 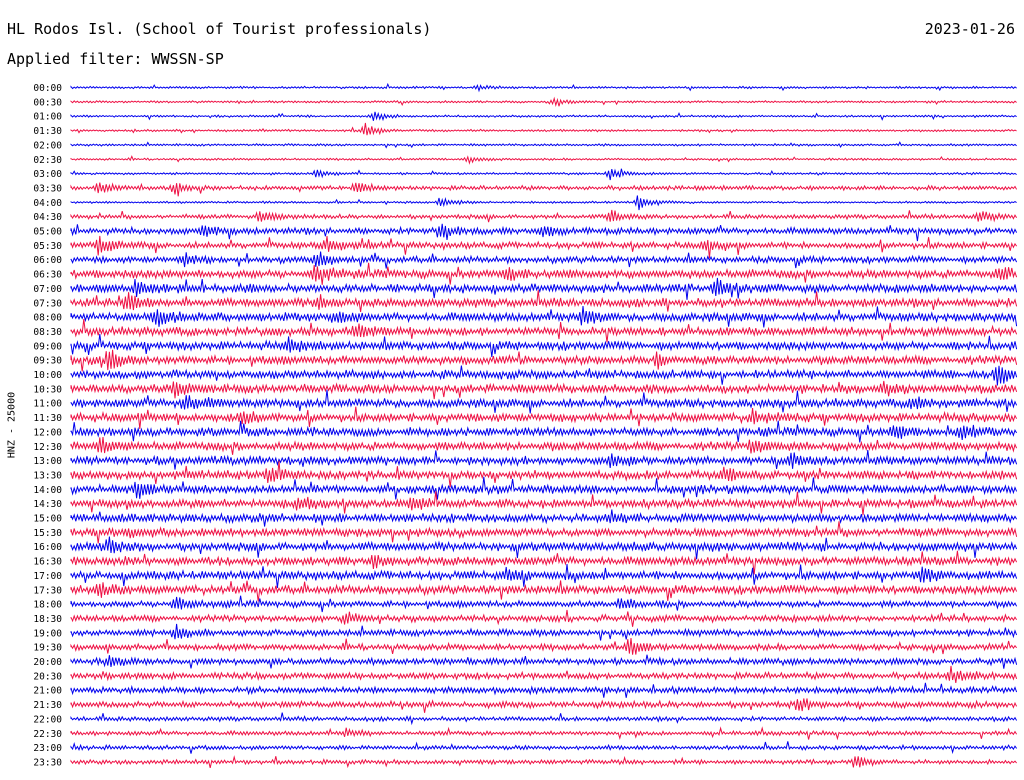 I want to click on time-tick-label: 21:00, so click(x=47, y=691).